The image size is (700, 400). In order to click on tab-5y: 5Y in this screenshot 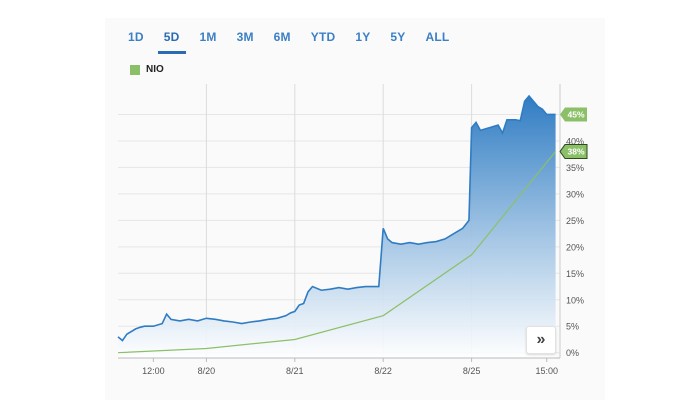, I will do `click(398, 37)`.